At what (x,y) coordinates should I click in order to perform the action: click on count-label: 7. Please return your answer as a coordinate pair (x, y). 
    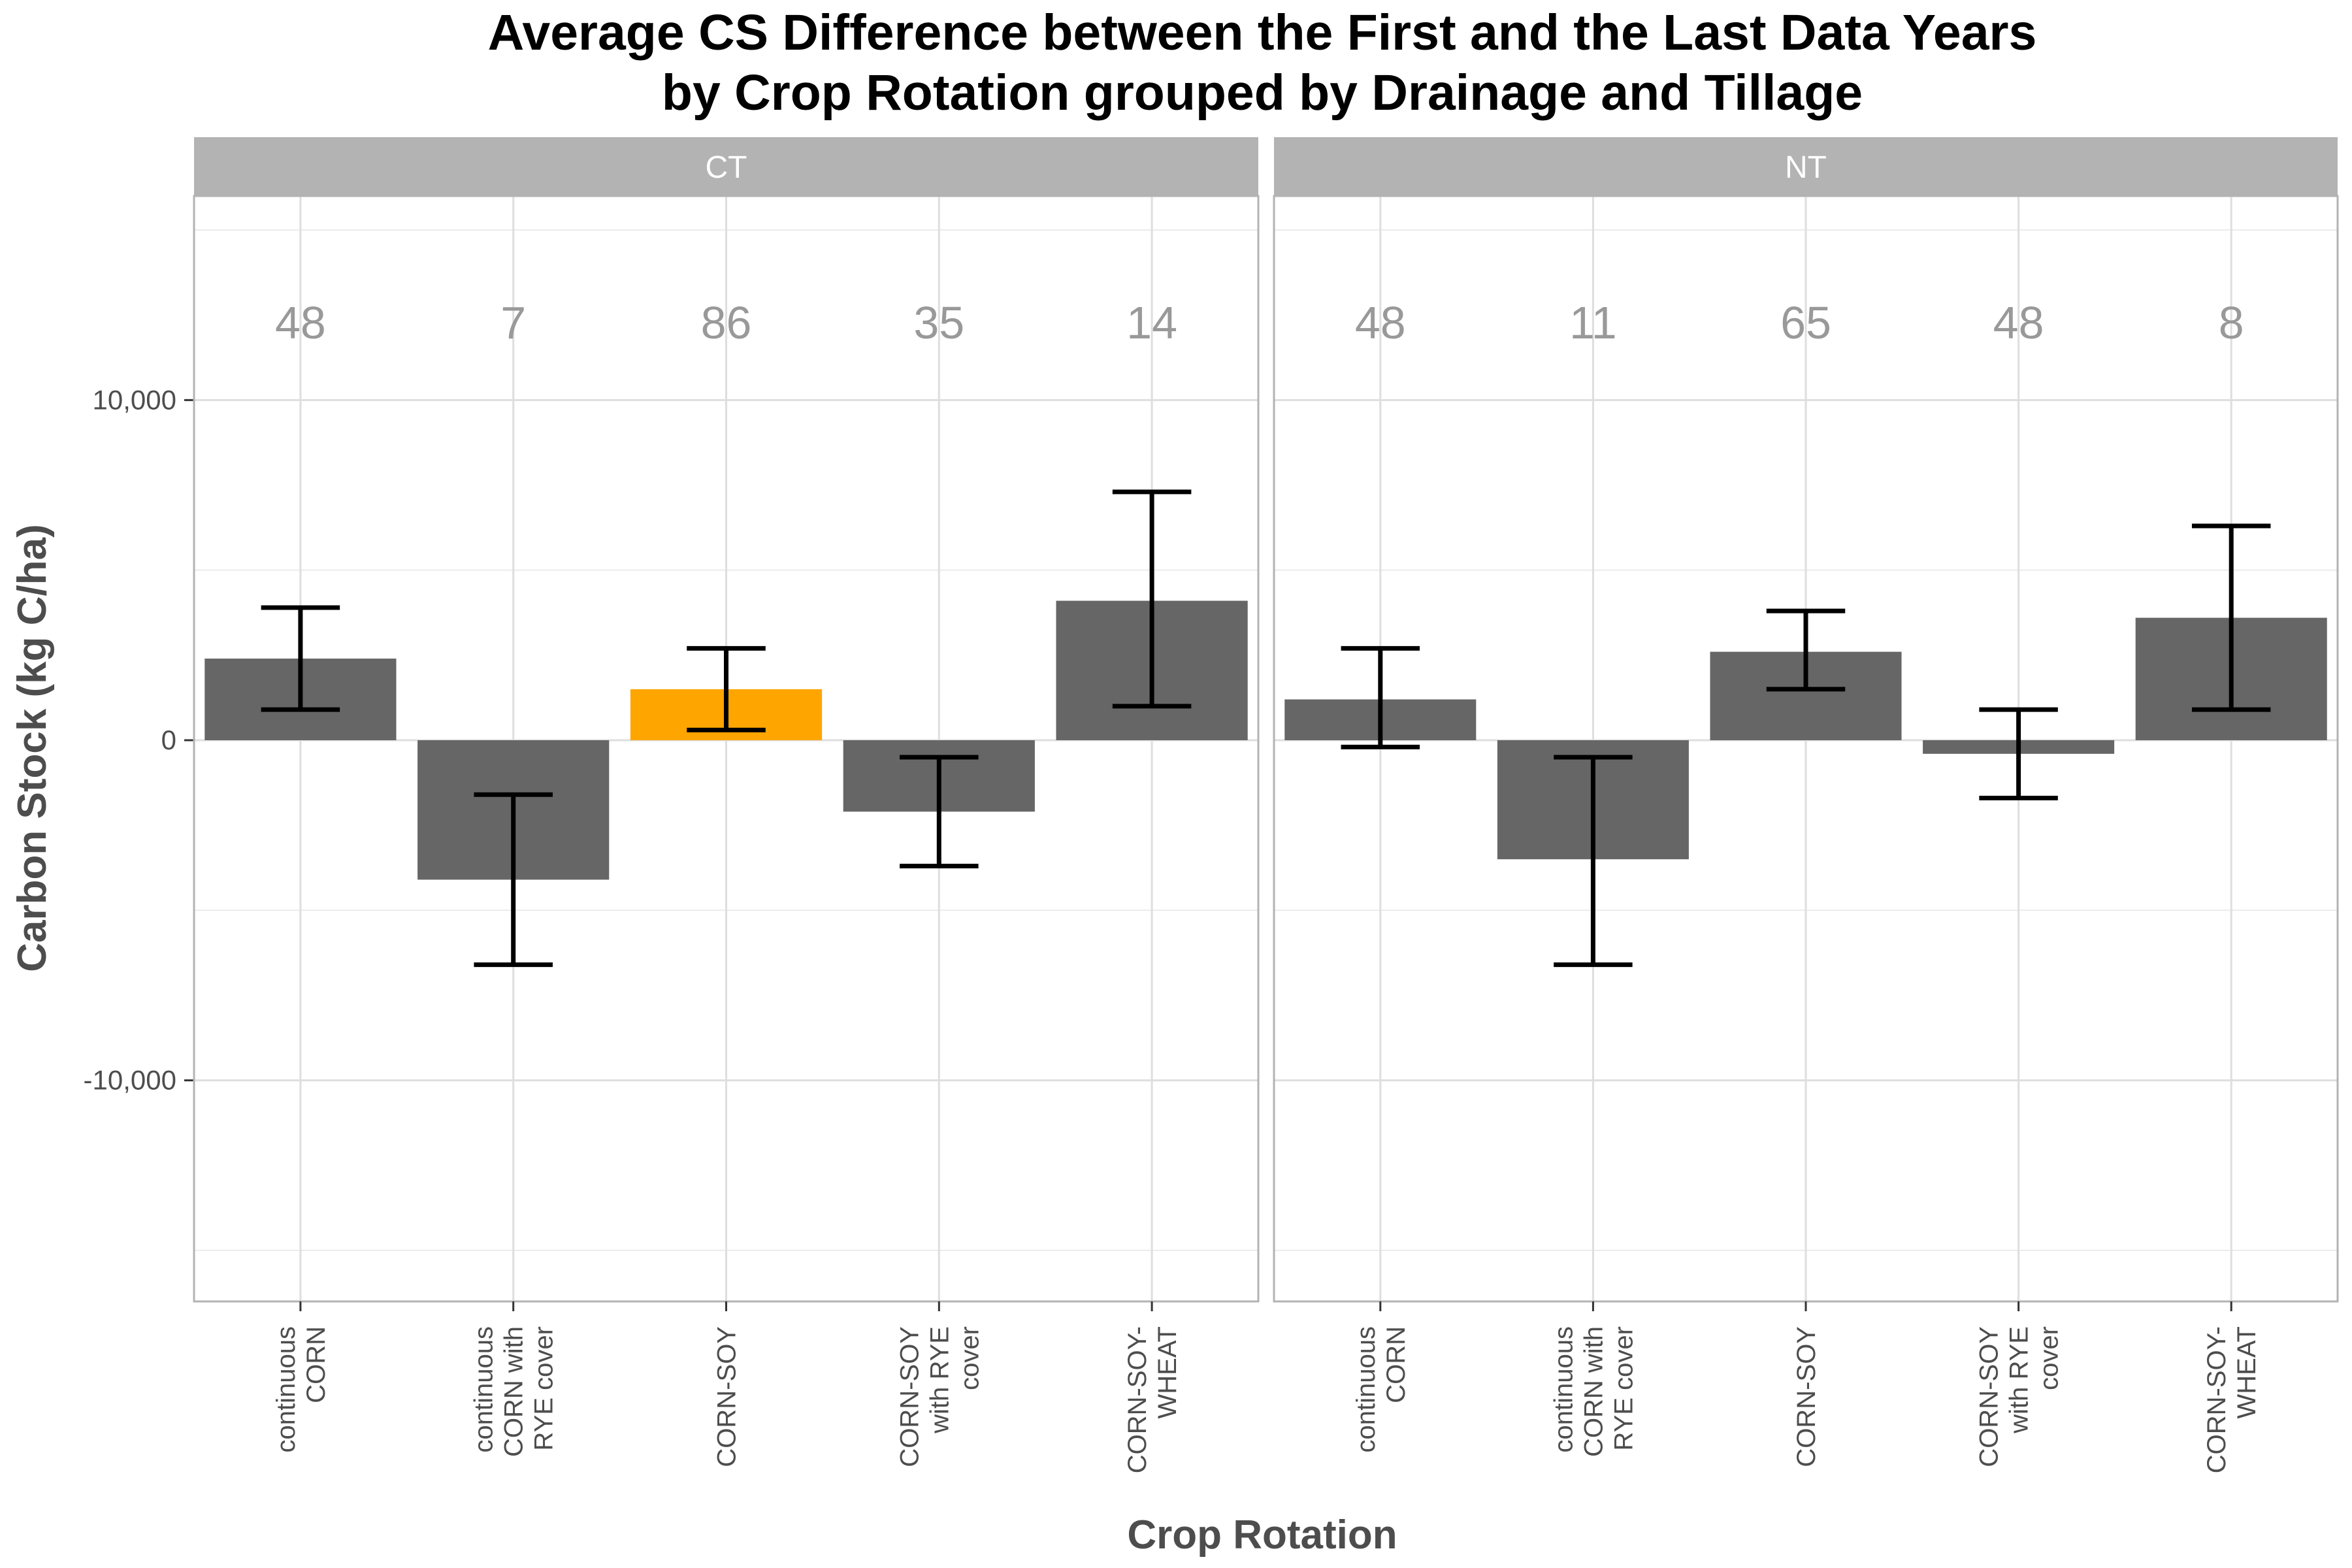
    Looking at the image, I should click on (513, 322).